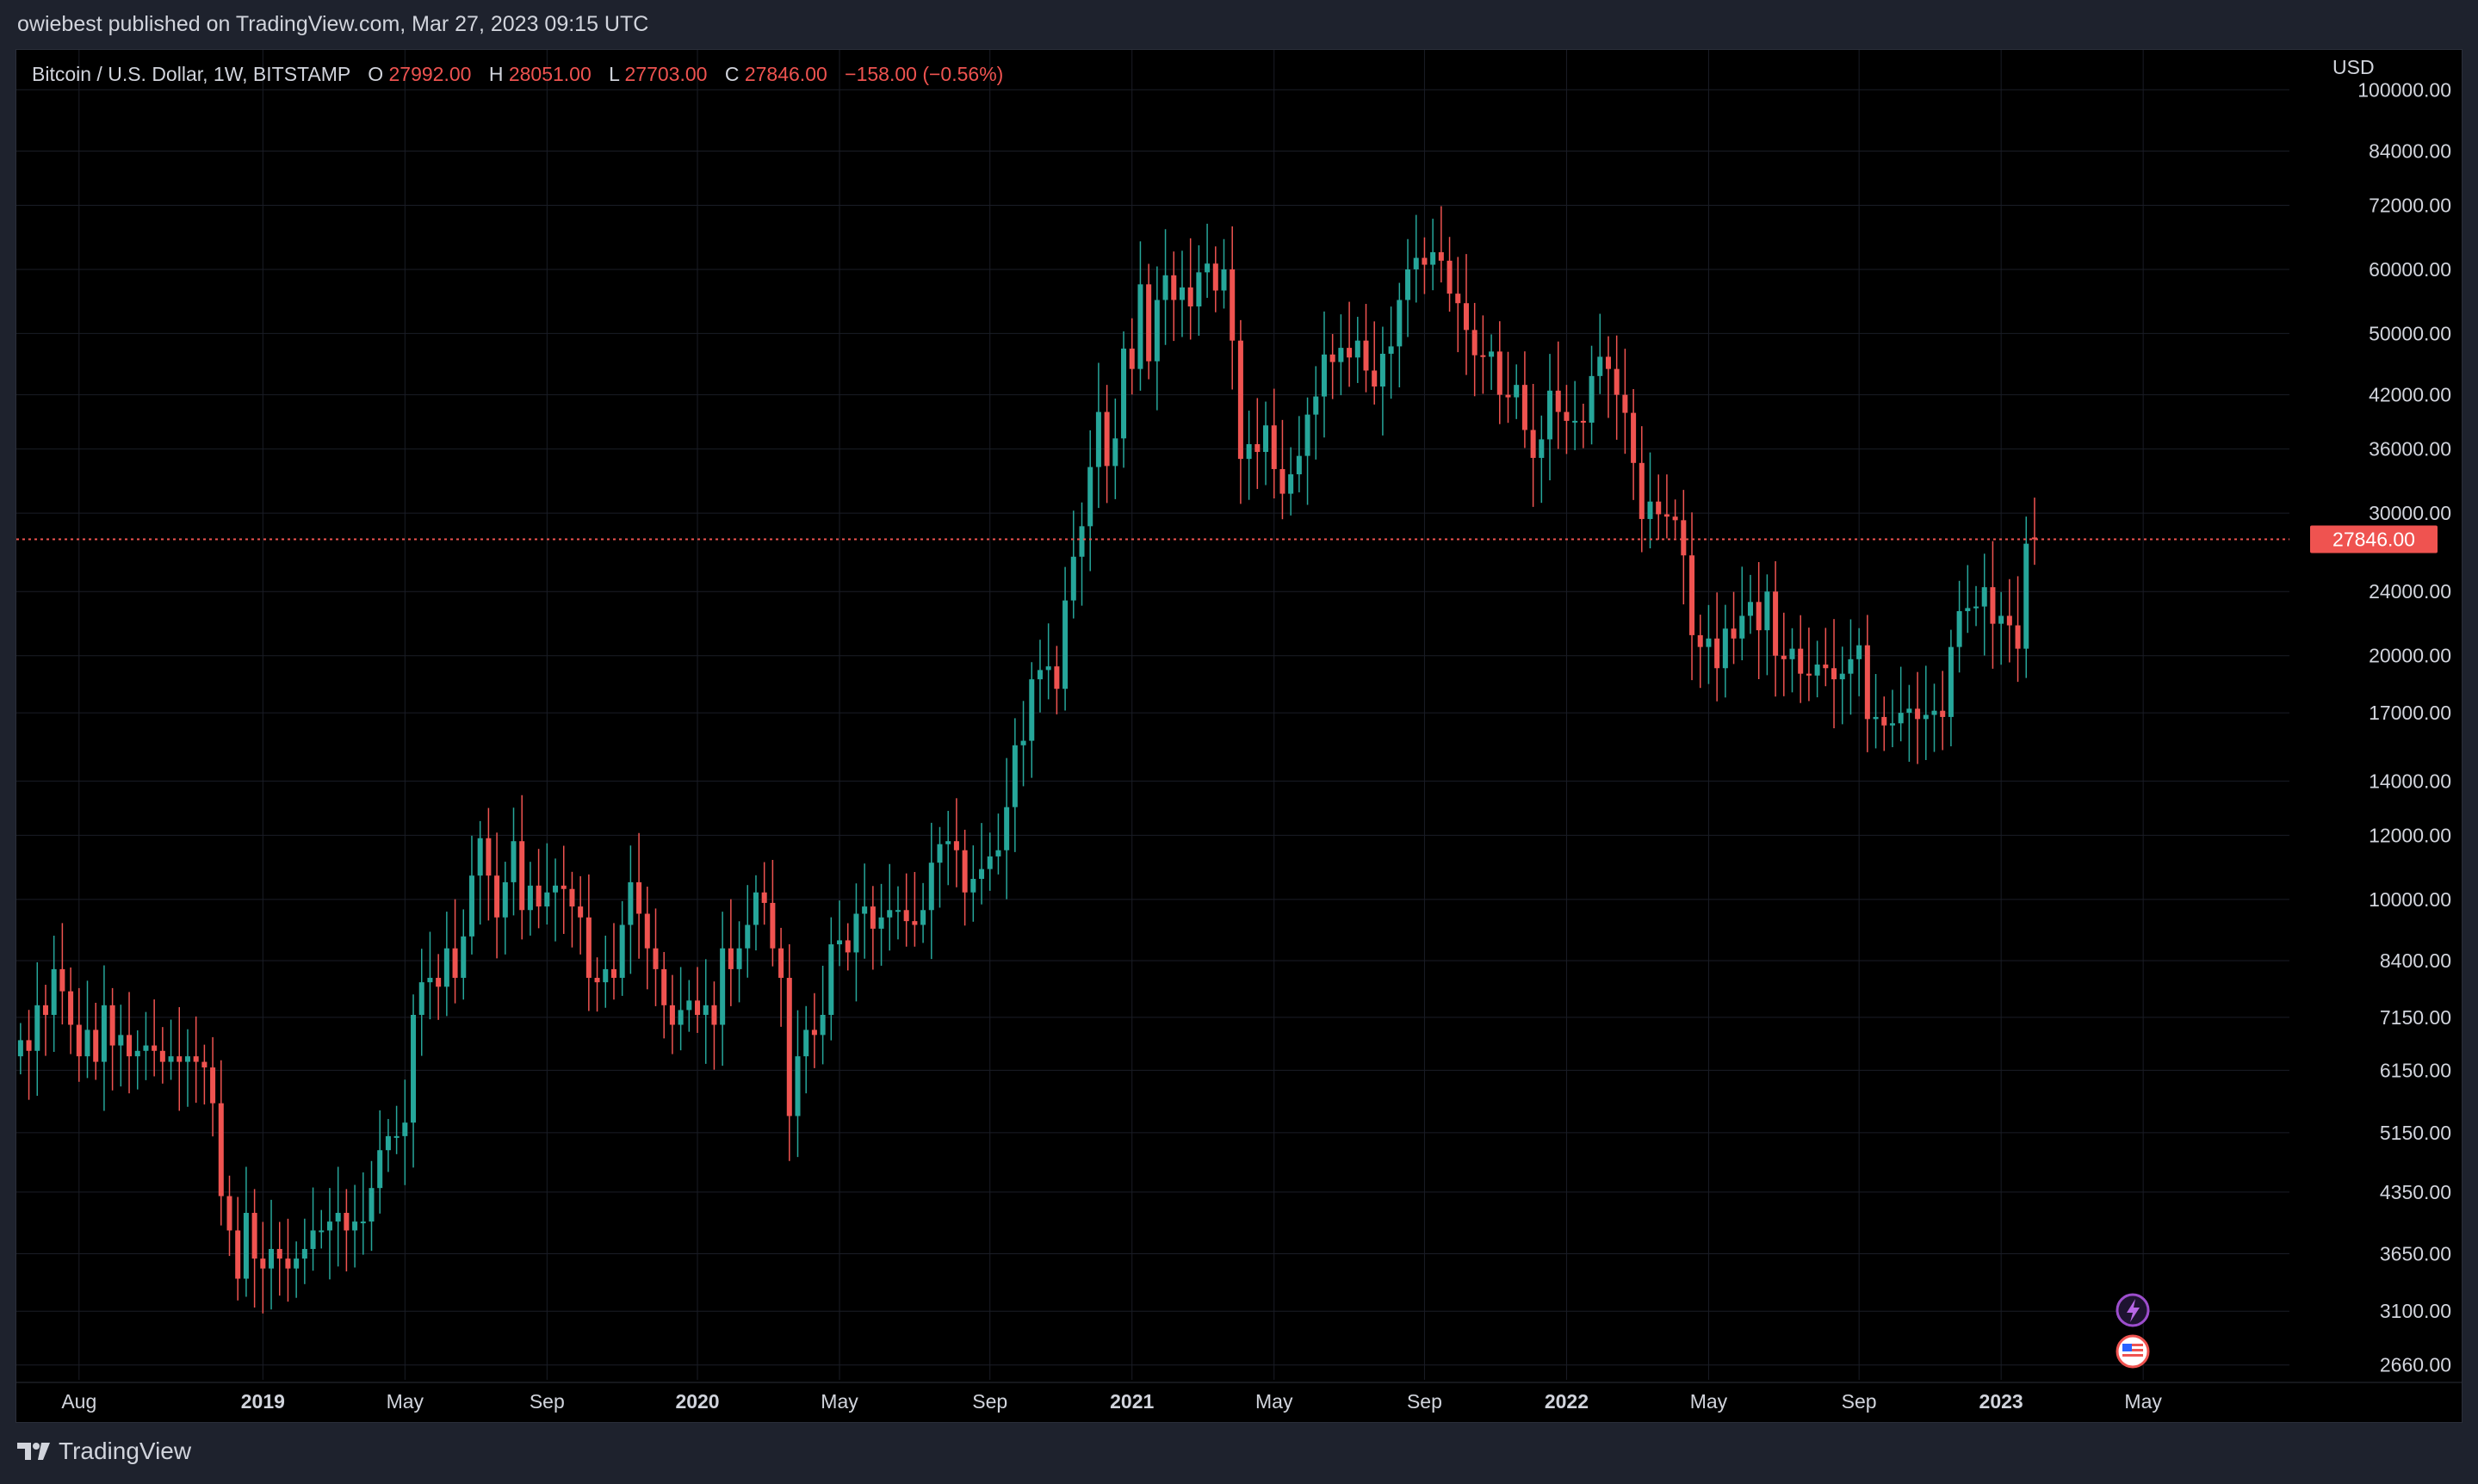 This screenshot has width=2478, height=1484. What do you see at coordinates (2133, 1351) in the screenshot?
I see `us-flag-icon` at bounding box center [2133, 1351].